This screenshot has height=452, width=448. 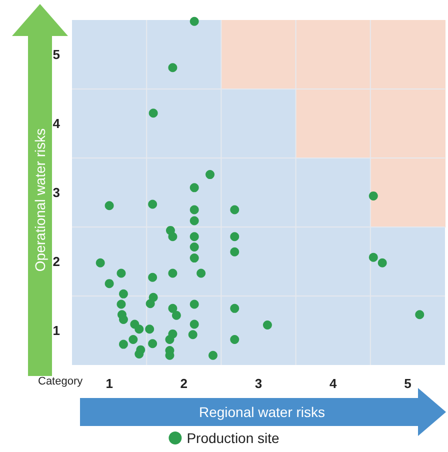 What do you see at coordinates (184, 383) in the screenshot?
I see `x-tick-label: 2` at bounding box center [184, 383].